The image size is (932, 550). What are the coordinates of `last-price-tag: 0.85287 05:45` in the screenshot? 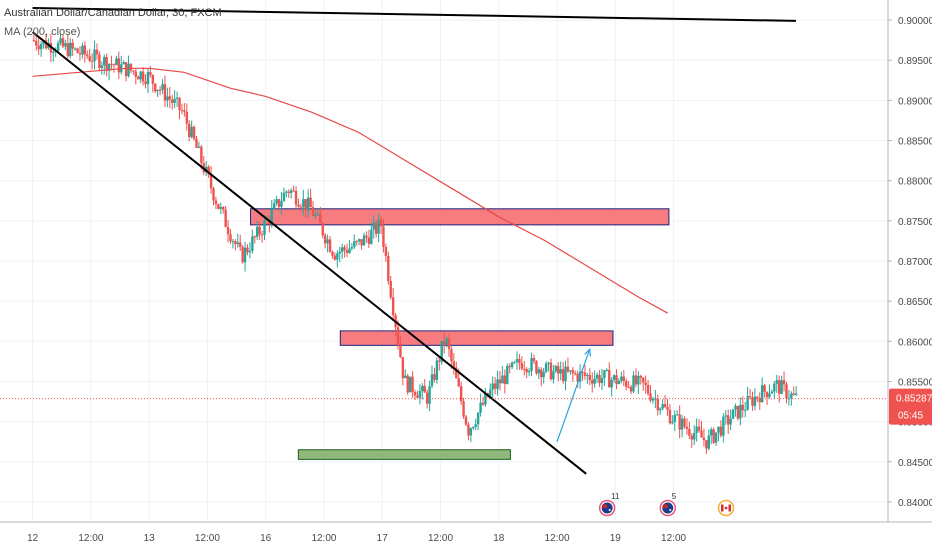 It's located at (466, 406).